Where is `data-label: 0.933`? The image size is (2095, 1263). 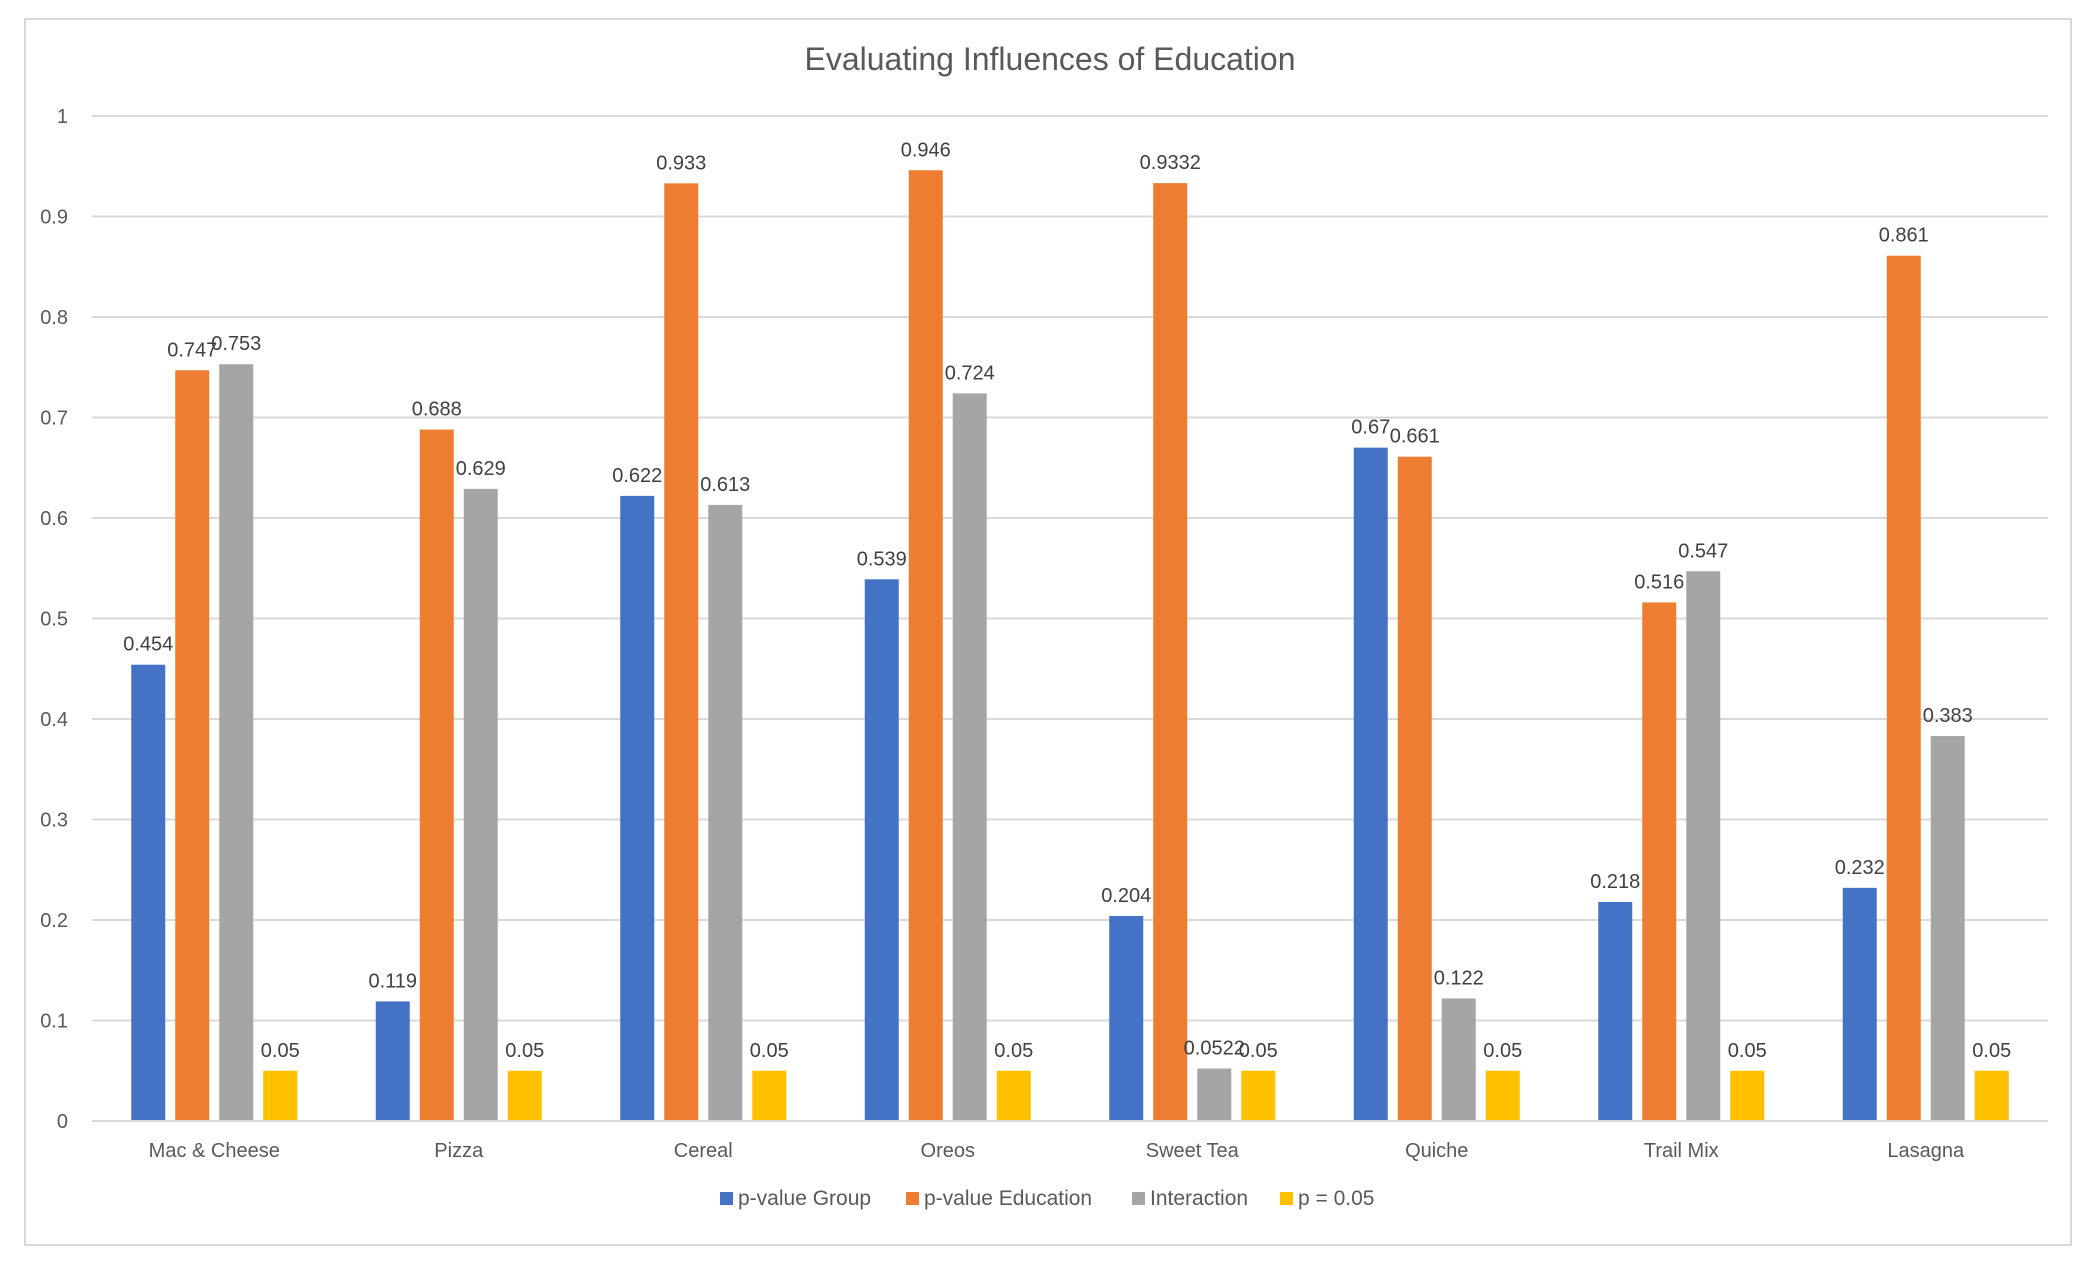 data-label: 0.933 is located at coordinates (681, 163).